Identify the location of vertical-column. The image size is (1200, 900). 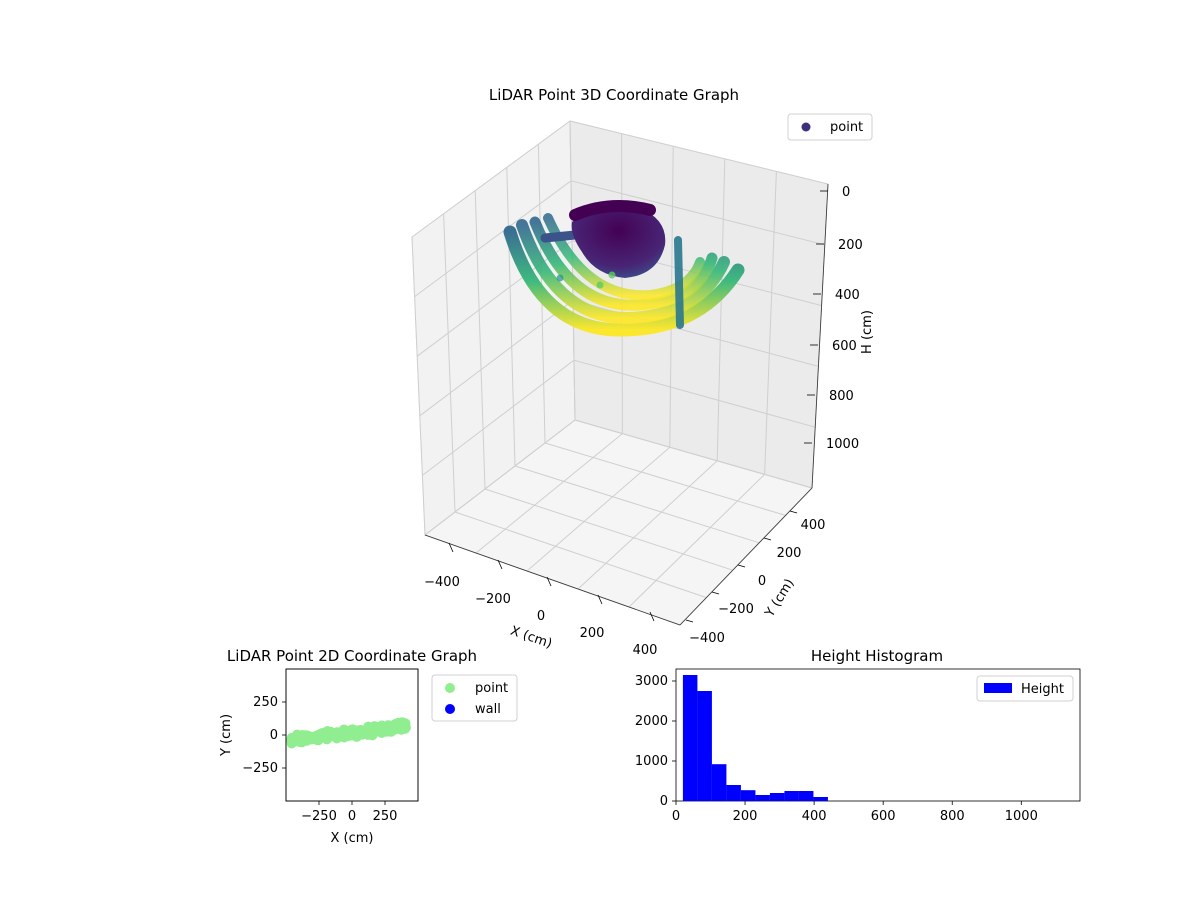
(679, 282).